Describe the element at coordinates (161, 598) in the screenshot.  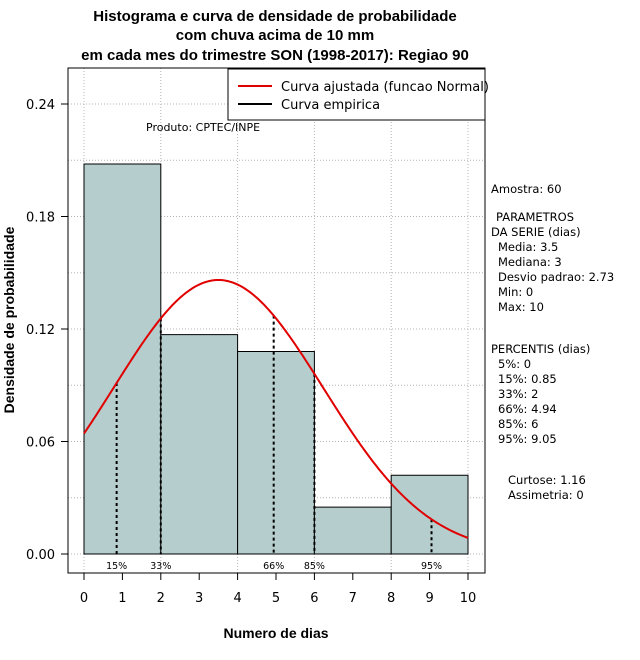
I see `x-tick-label: 2` at that location.